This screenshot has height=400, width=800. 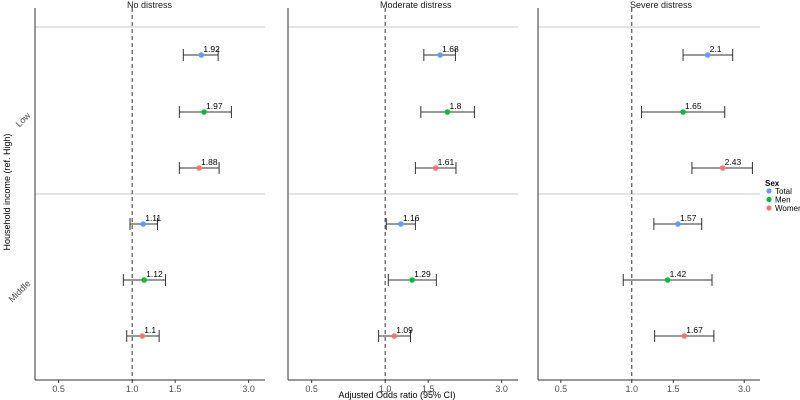 I want to click on estimate-middle-men: 1.42, so click(x=667, y=277).